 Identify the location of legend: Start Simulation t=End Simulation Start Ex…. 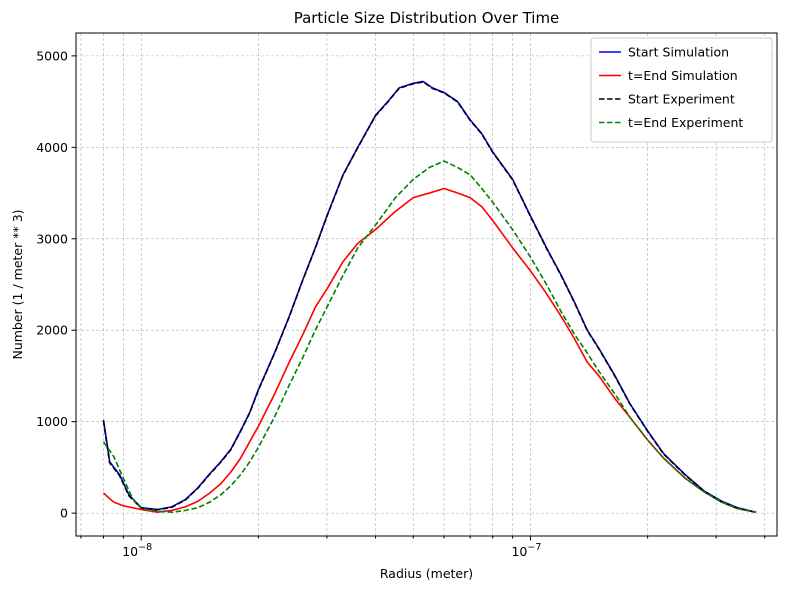
(681, 90).